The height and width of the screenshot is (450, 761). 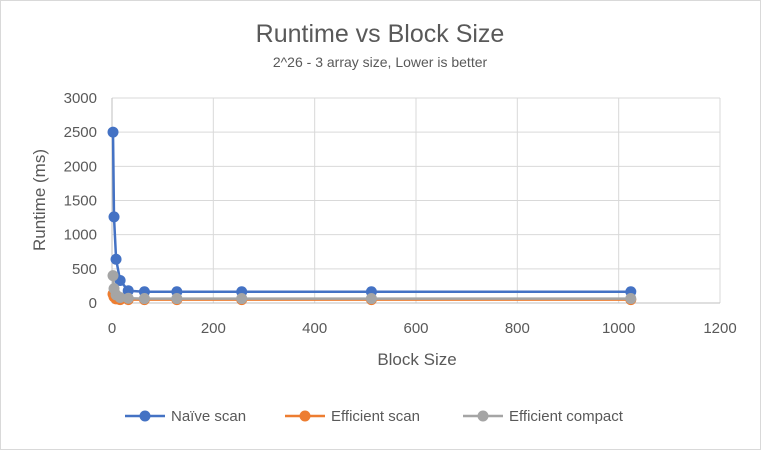 I want to click on chart-subtitle: 2^26 - 3 array size, Lower is better, so click(x=380, y=62).